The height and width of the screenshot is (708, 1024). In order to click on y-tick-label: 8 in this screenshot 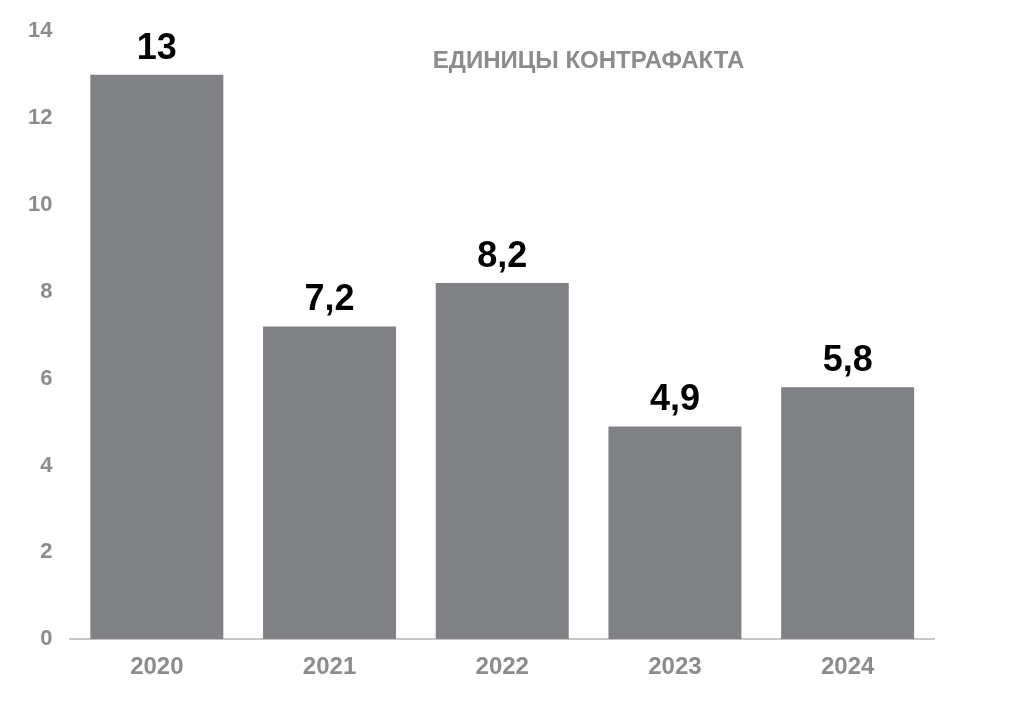, I will do `click(46, 290)`.